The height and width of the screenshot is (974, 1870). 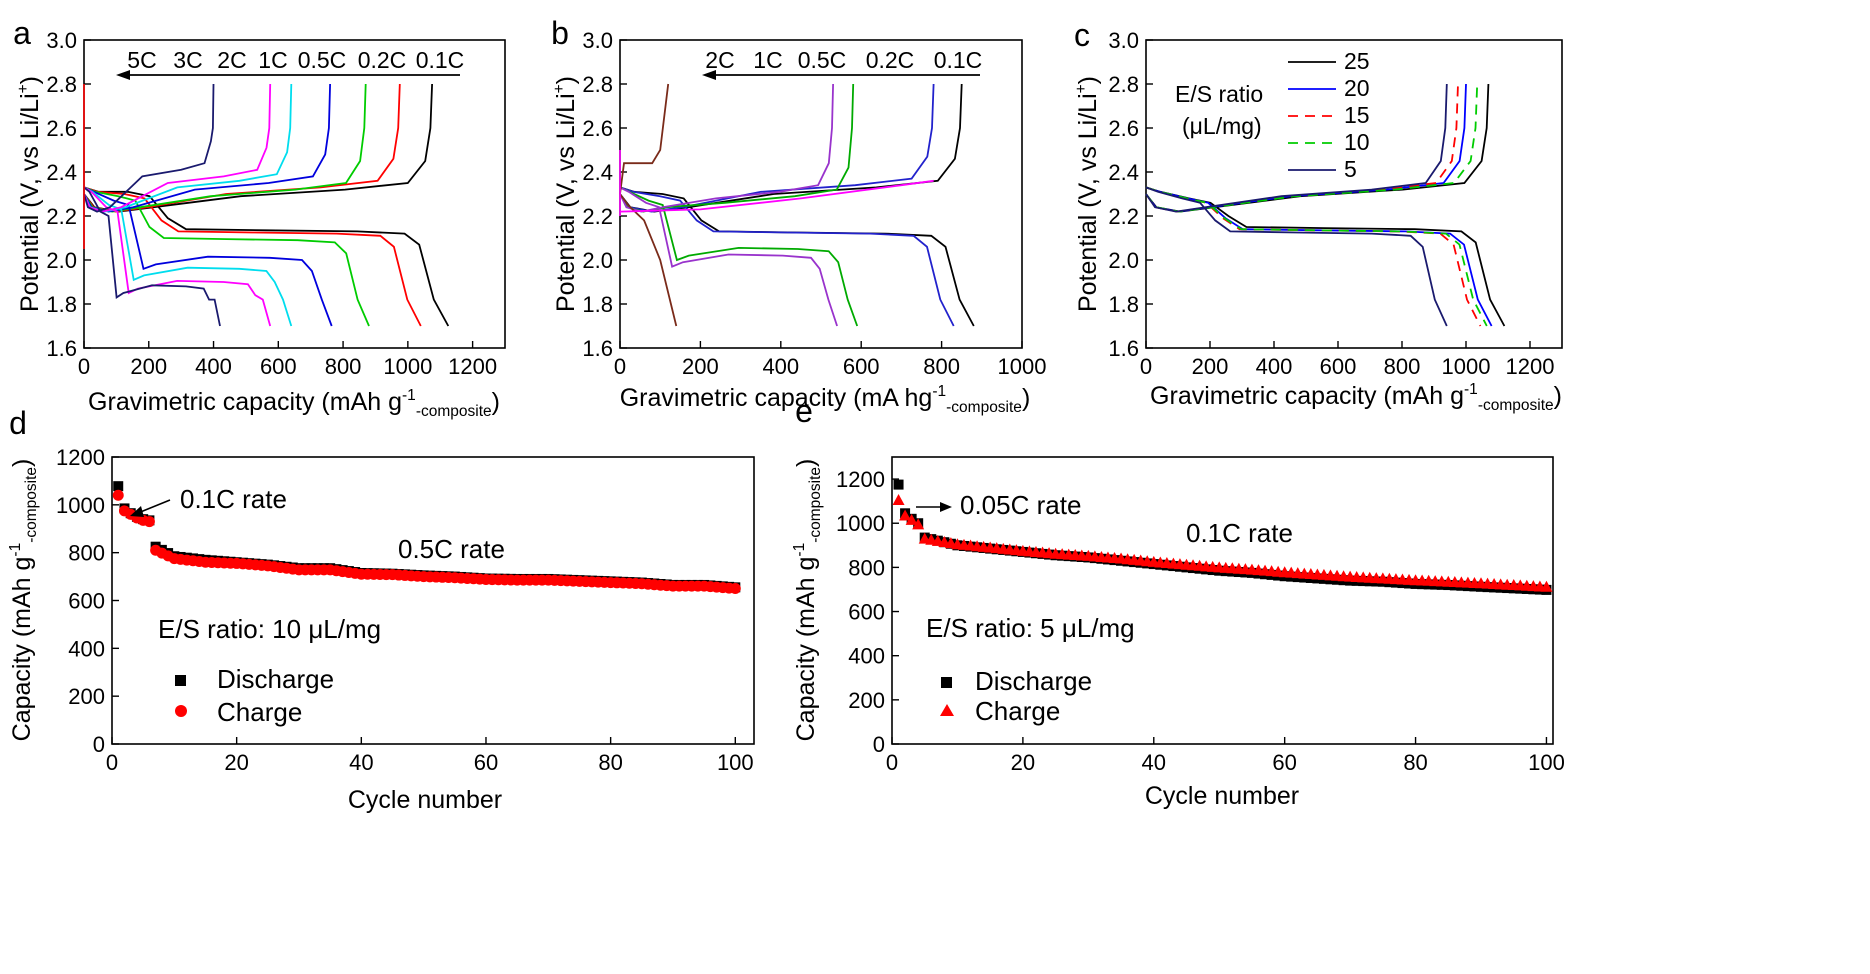 What do you see at coordinates (1088, 202) in the screenshot?
I see `y-axis-label-c-part: Potential (V, vs Li/Li` at bounding box center [1088, 202].